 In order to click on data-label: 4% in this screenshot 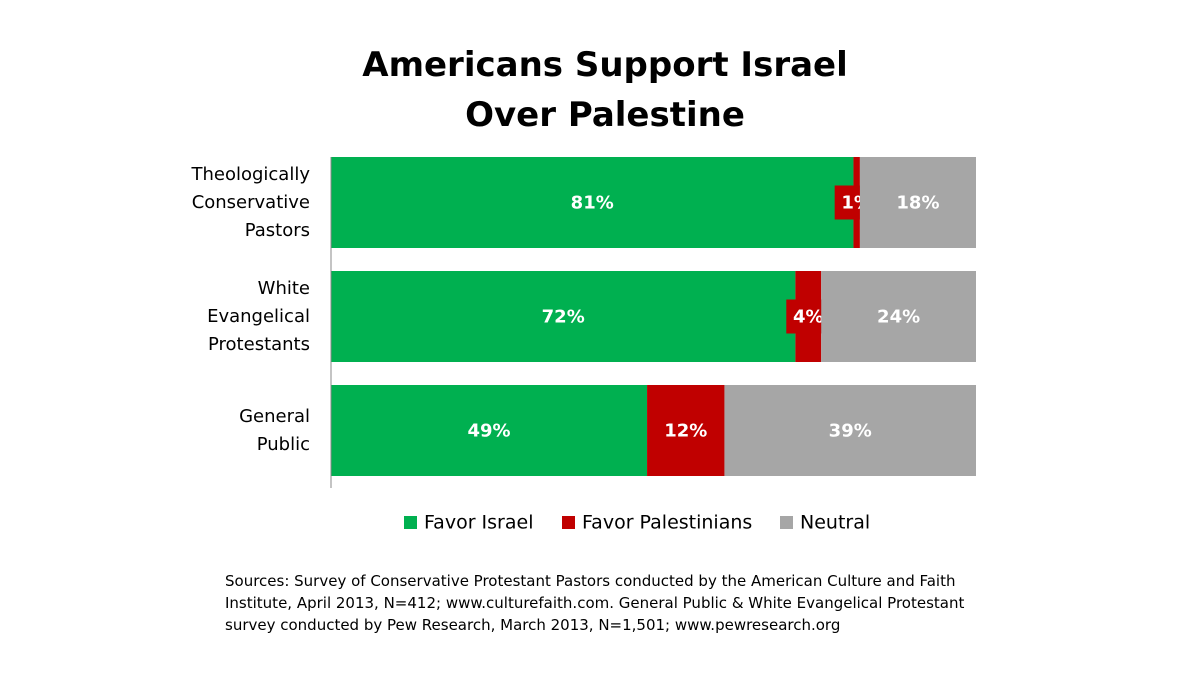, I will do `click(808, 317)`.